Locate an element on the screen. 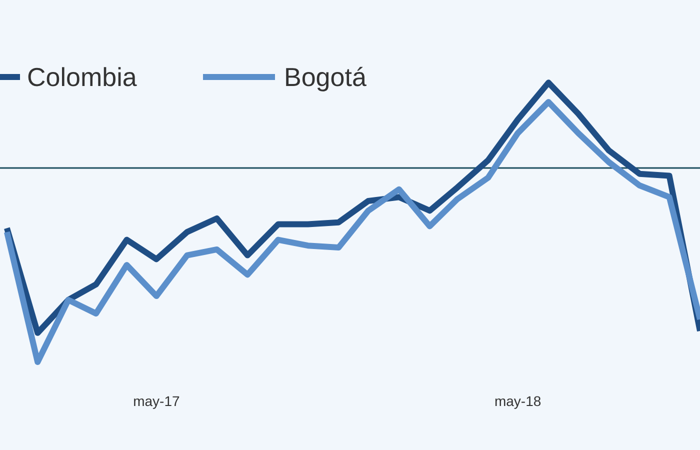 The image size is (700, 450). legend-label: Bogotá is located at coordinates (325, 77).